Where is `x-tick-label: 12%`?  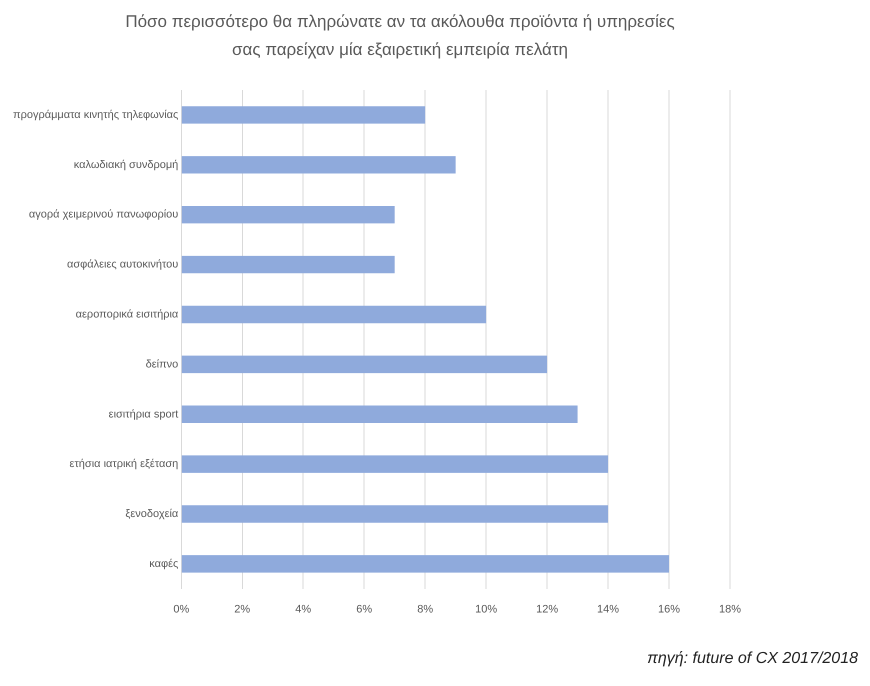 x-tick-label: 12% is located at coordinates (547, 609).